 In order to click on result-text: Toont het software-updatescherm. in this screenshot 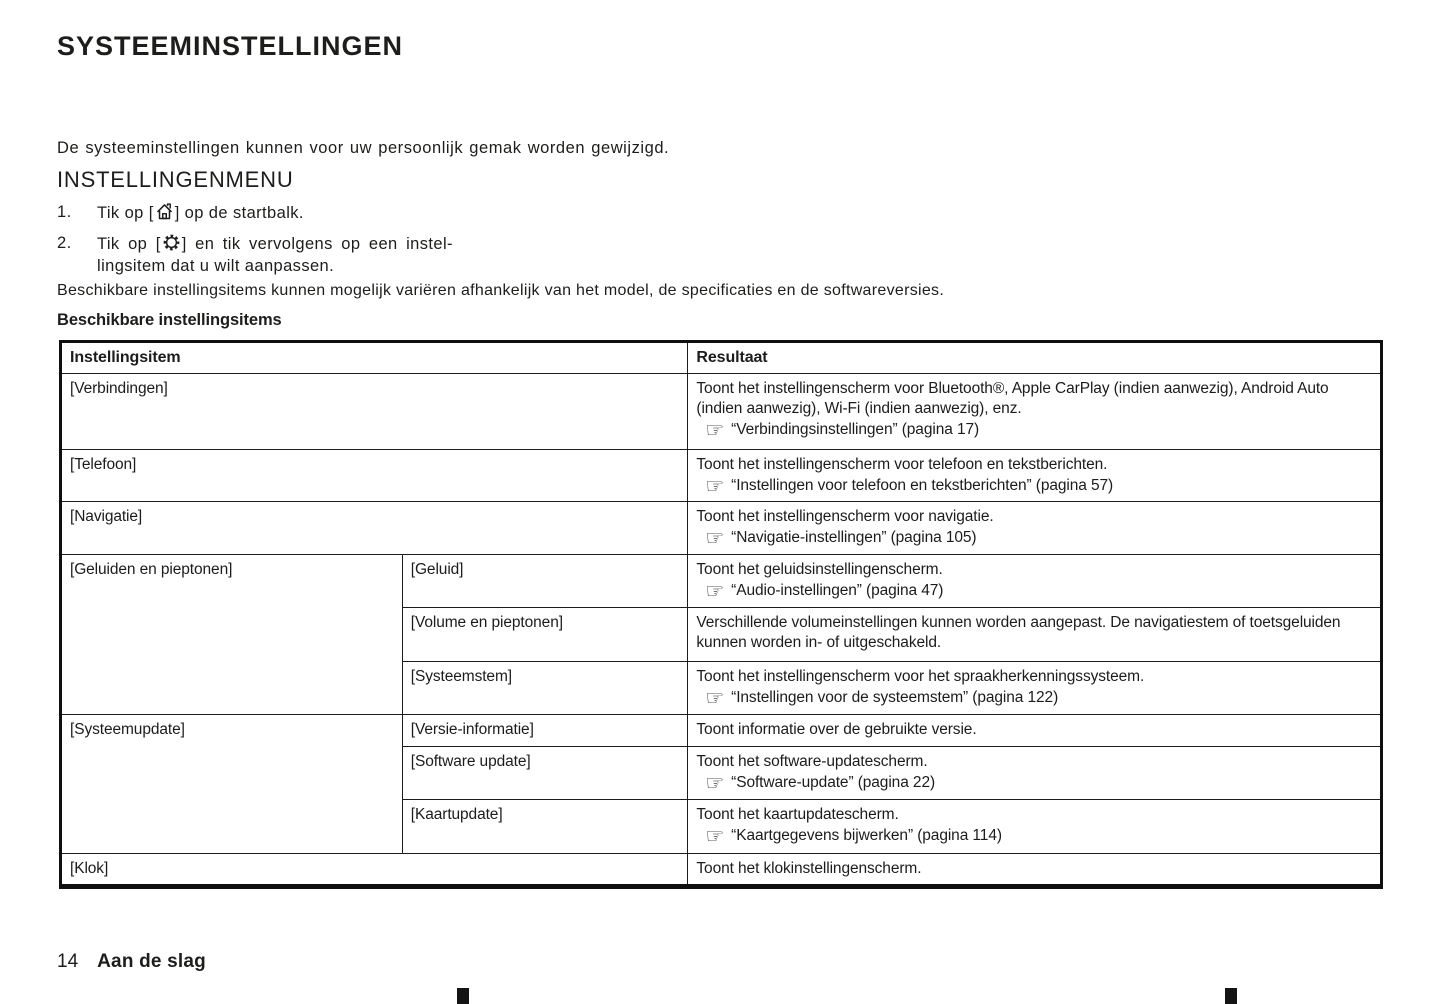, I will do `click(812, 761)`.